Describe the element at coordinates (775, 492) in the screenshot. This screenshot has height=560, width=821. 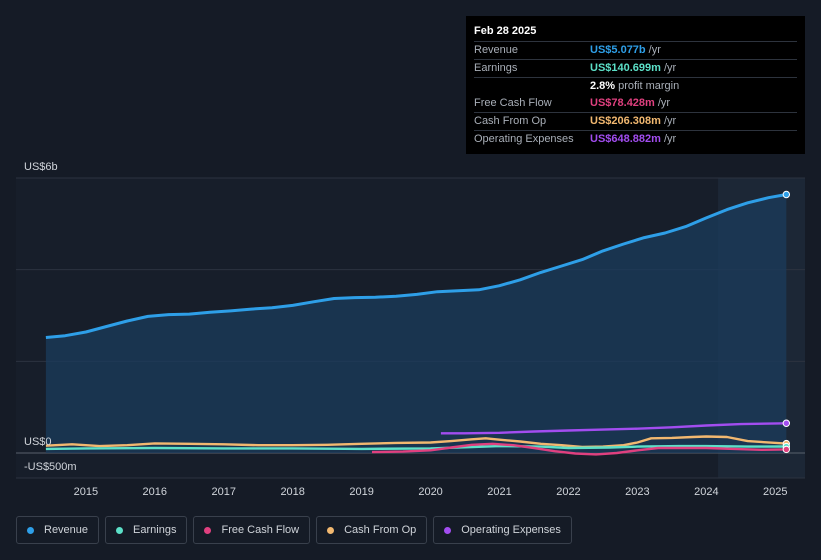
I see `x-tick-label: 2025` at that location.